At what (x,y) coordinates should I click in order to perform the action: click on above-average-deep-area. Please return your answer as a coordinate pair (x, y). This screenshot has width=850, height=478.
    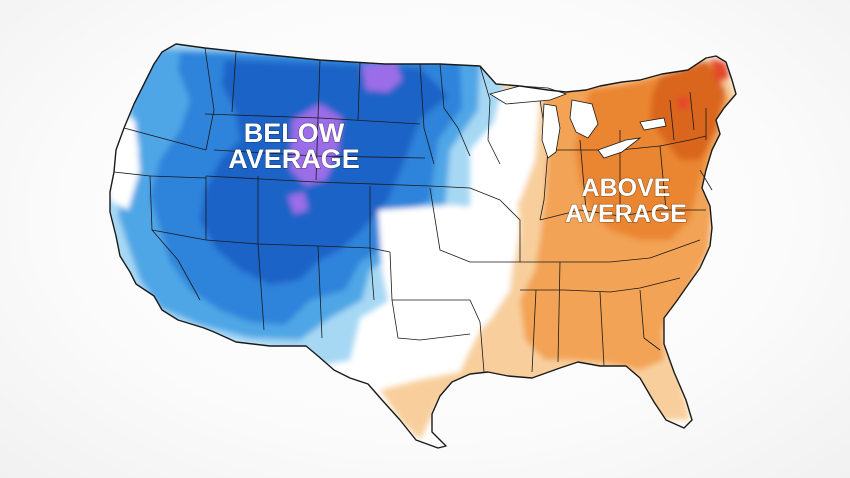
    Looking at the image, I should click on (688, 110).